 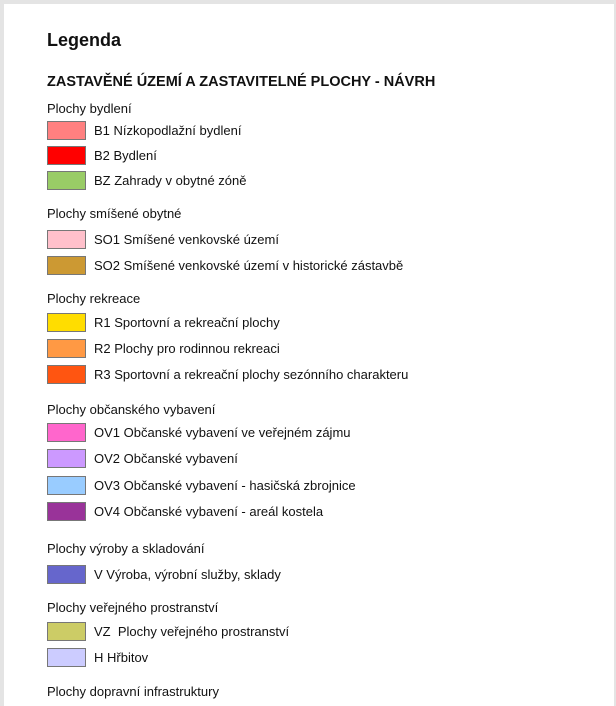 I want to click on legend-item-label: B1 Nízkopodlažní bydlení, so click(x=168, y=130).